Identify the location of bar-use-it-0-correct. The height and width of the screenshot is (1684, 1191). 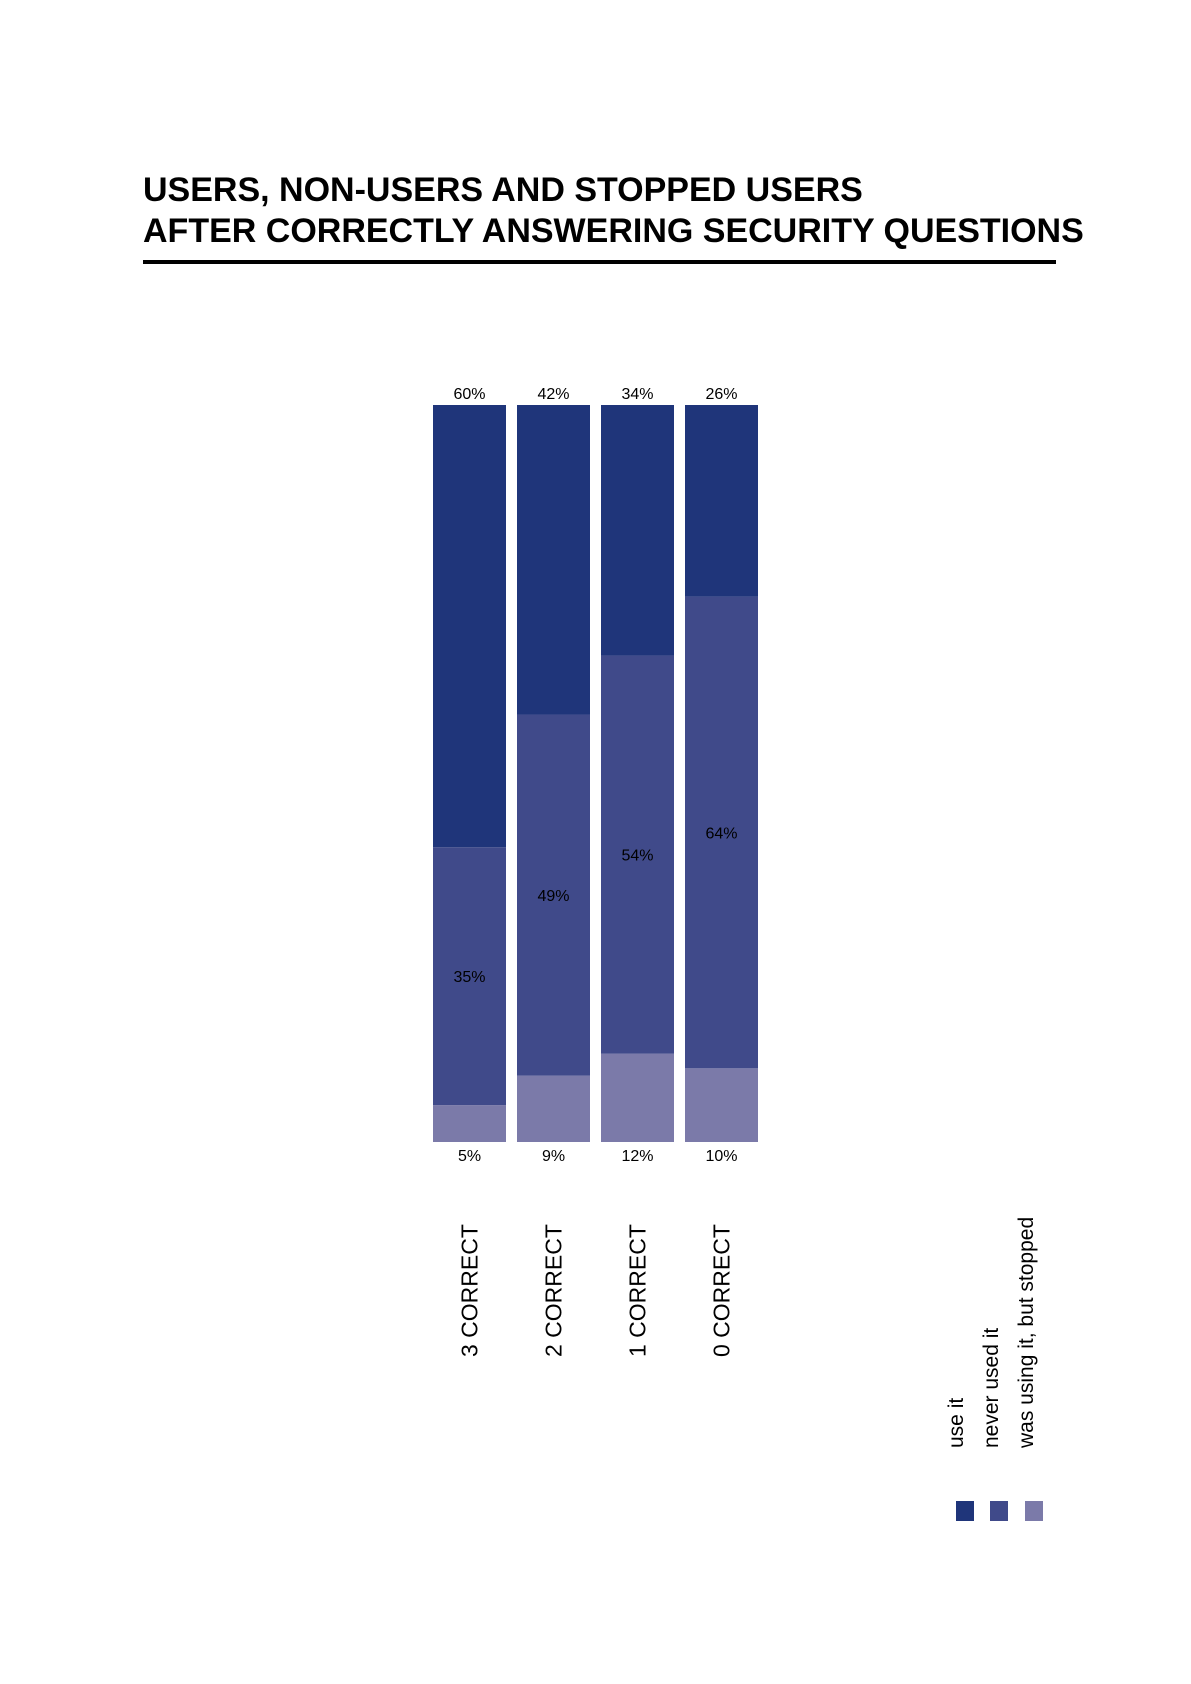
(721, 501).